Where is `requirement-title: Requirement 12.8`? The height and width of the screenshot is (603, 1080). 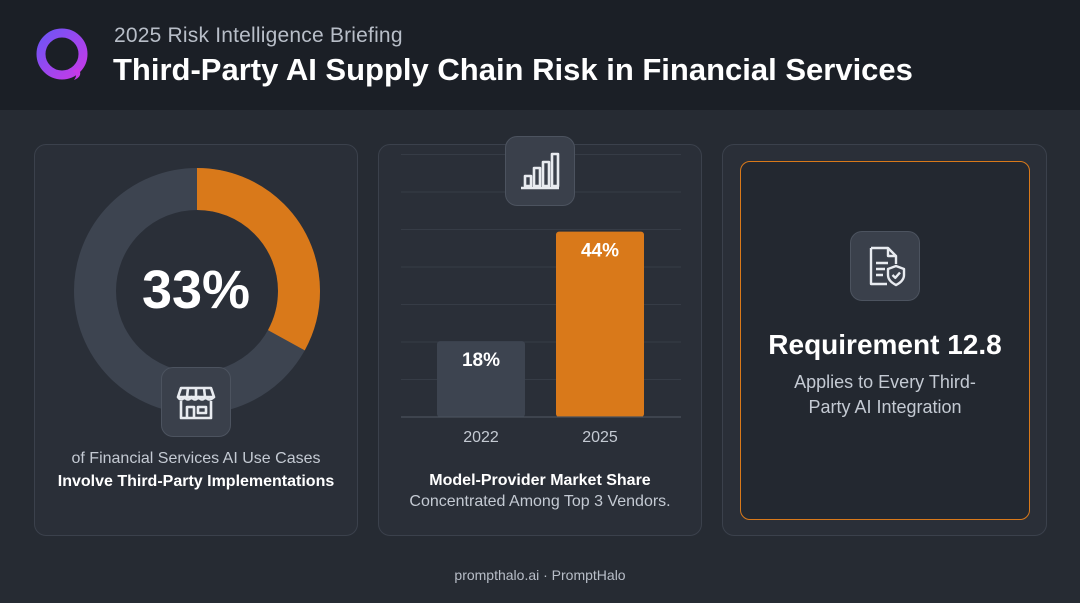
requirement-title: Requirement 12.8 is located at coordinates (885, 344).